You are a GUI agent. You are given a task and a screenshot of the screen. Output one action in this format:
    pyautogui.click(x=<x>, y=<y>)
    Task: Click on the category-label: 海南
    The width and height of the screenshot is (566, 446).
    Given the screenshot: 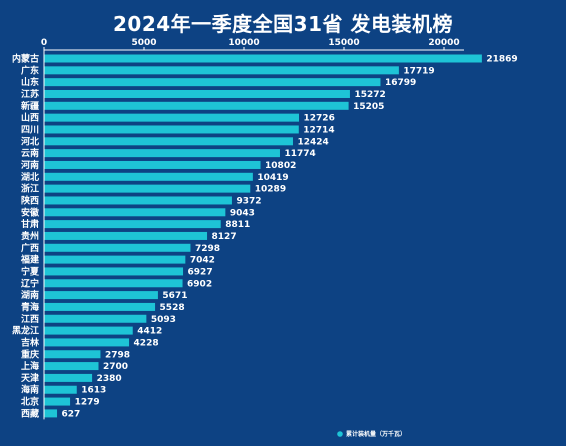 What is the action you would take?
    pyautogui.click(x=30, y=390)
    